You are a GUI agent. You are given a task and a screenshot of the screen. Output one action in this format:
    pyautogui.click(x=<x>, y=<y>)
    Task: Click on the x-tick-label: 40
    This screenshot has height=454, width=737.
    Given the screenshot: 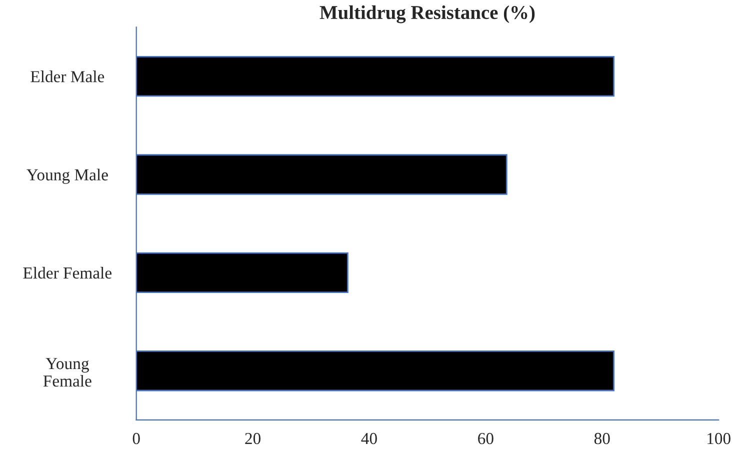 What is the action you would take?
    pyautogui.click(x=369, y=438)
    